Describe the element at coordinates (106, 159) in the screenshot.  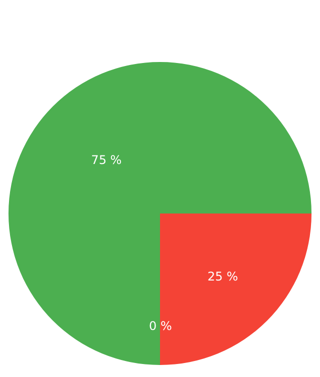
I see `data-label: 75 %` at that location.